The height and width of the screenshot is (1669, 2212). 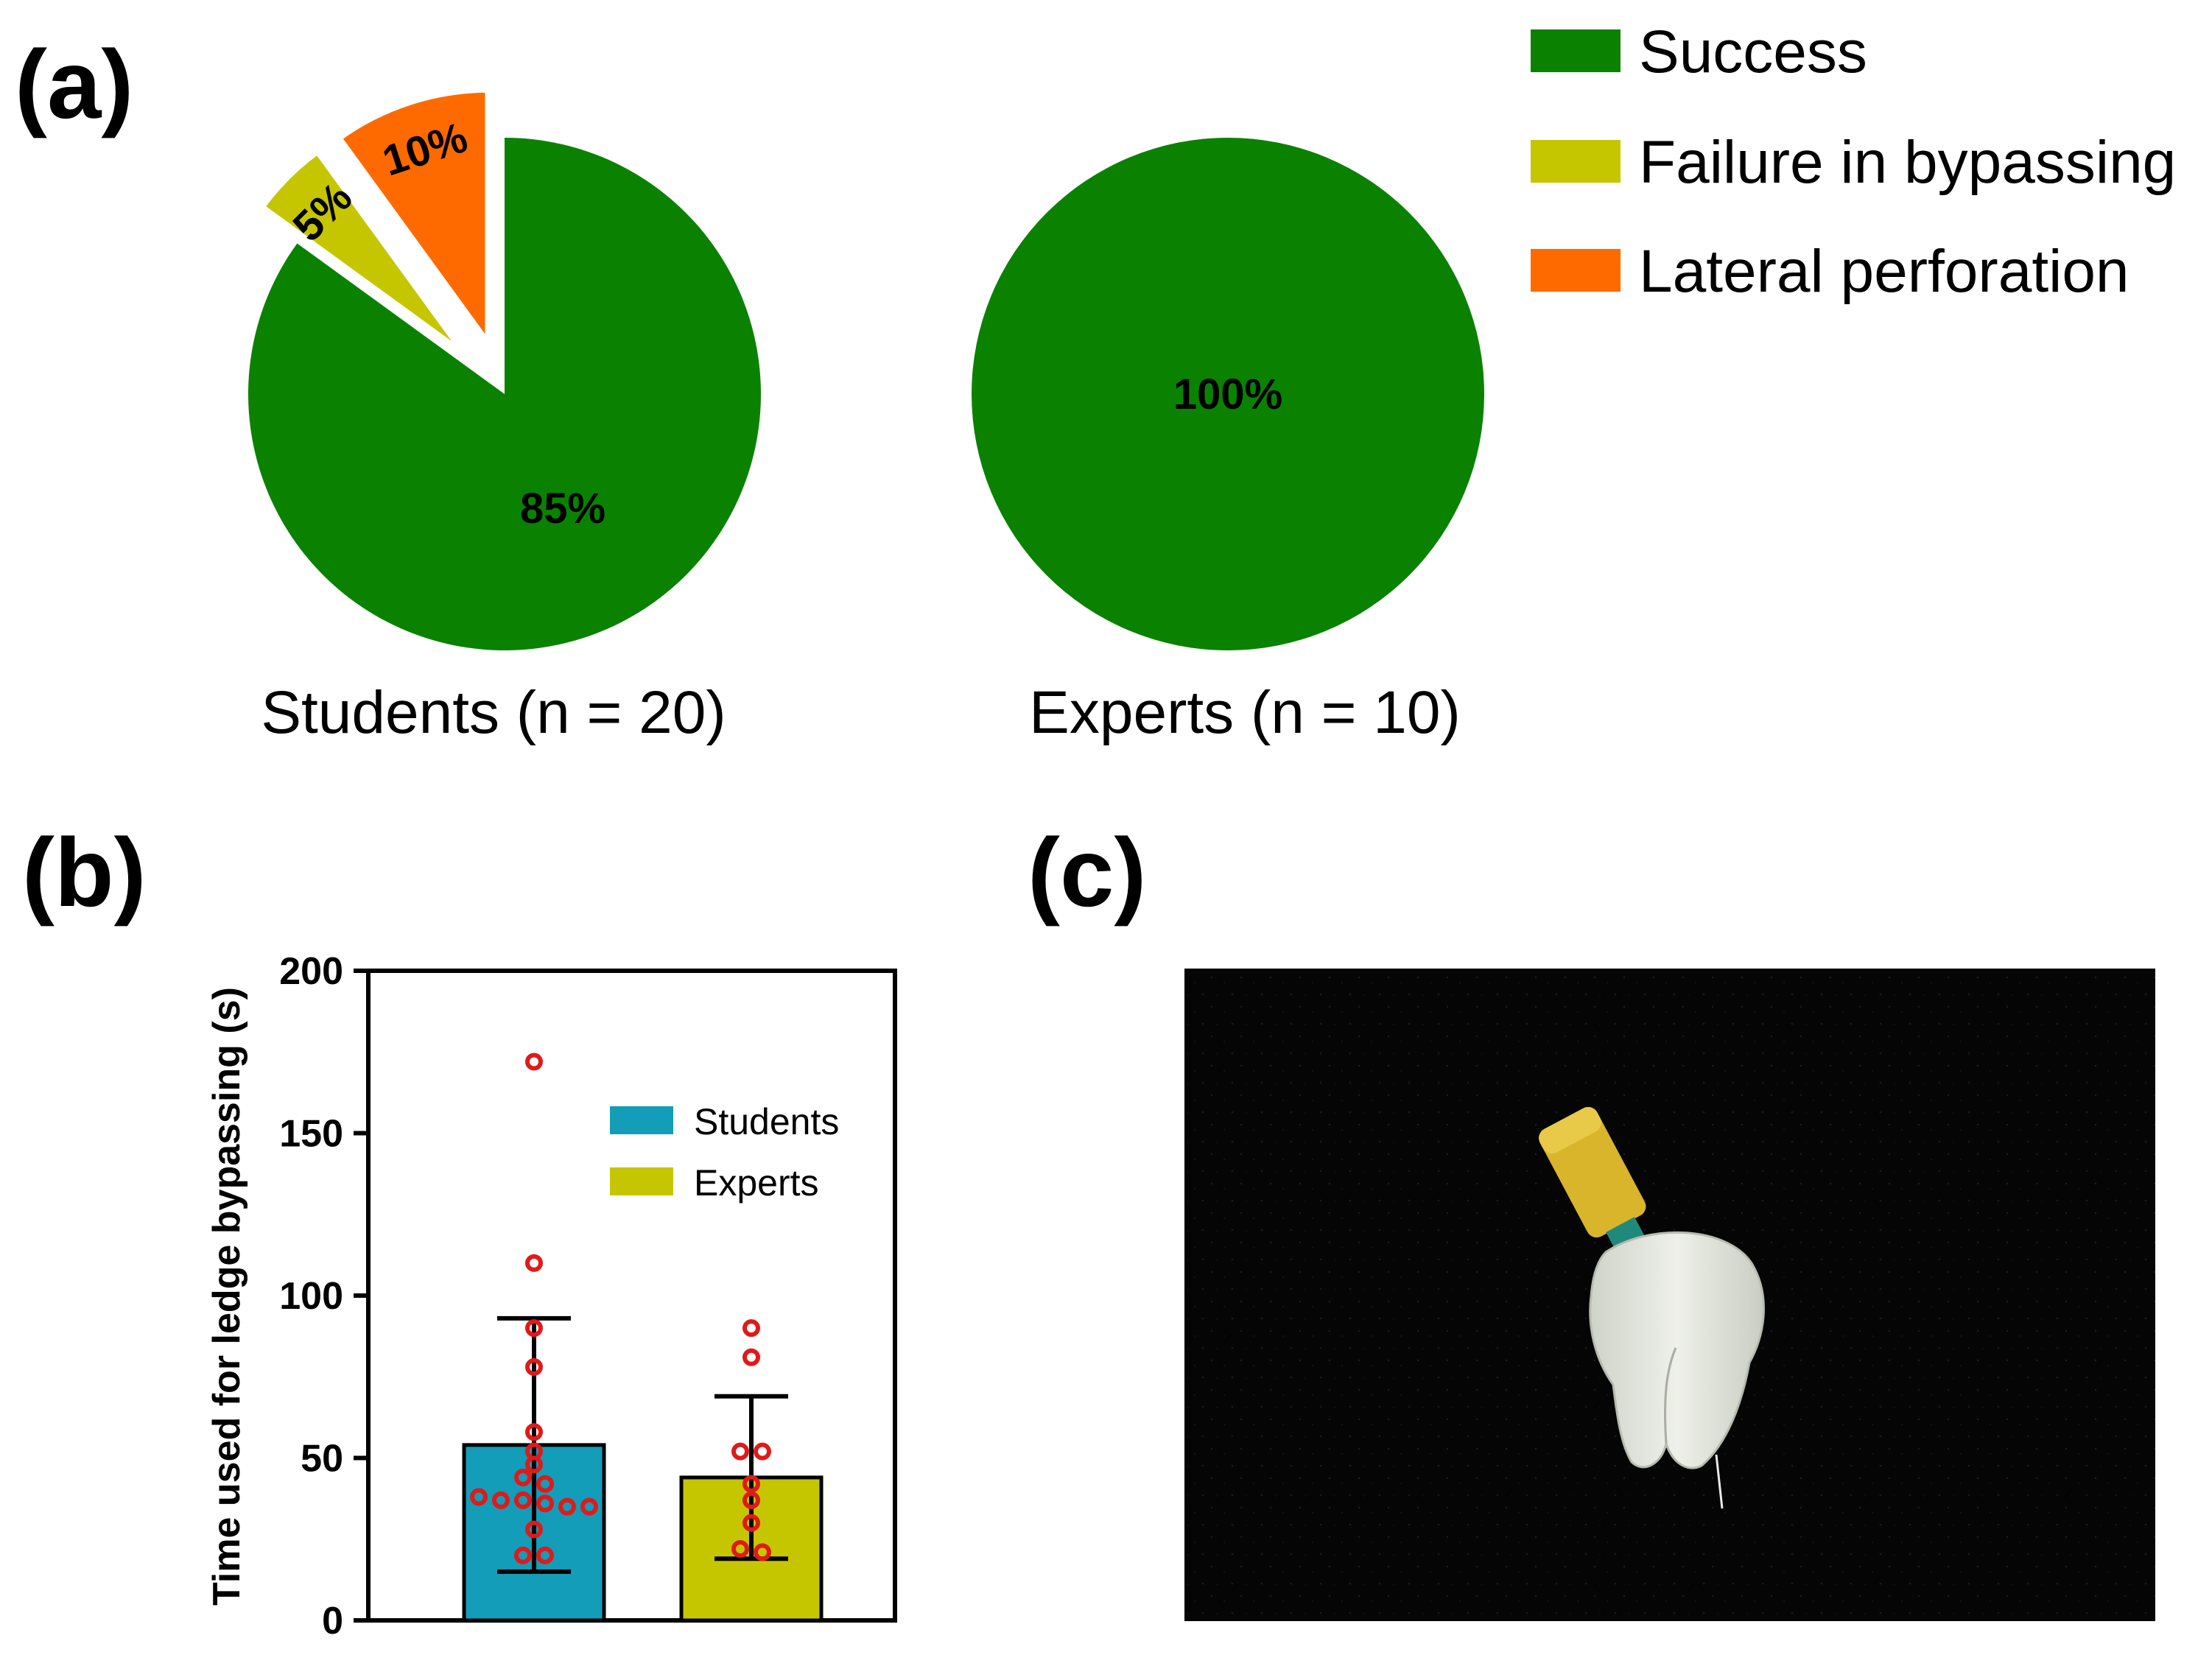 What do you see at coordinates (1570, 1130) in the screenshot?
I see `file-handle-cap` at bounding box center [1570, 1130].